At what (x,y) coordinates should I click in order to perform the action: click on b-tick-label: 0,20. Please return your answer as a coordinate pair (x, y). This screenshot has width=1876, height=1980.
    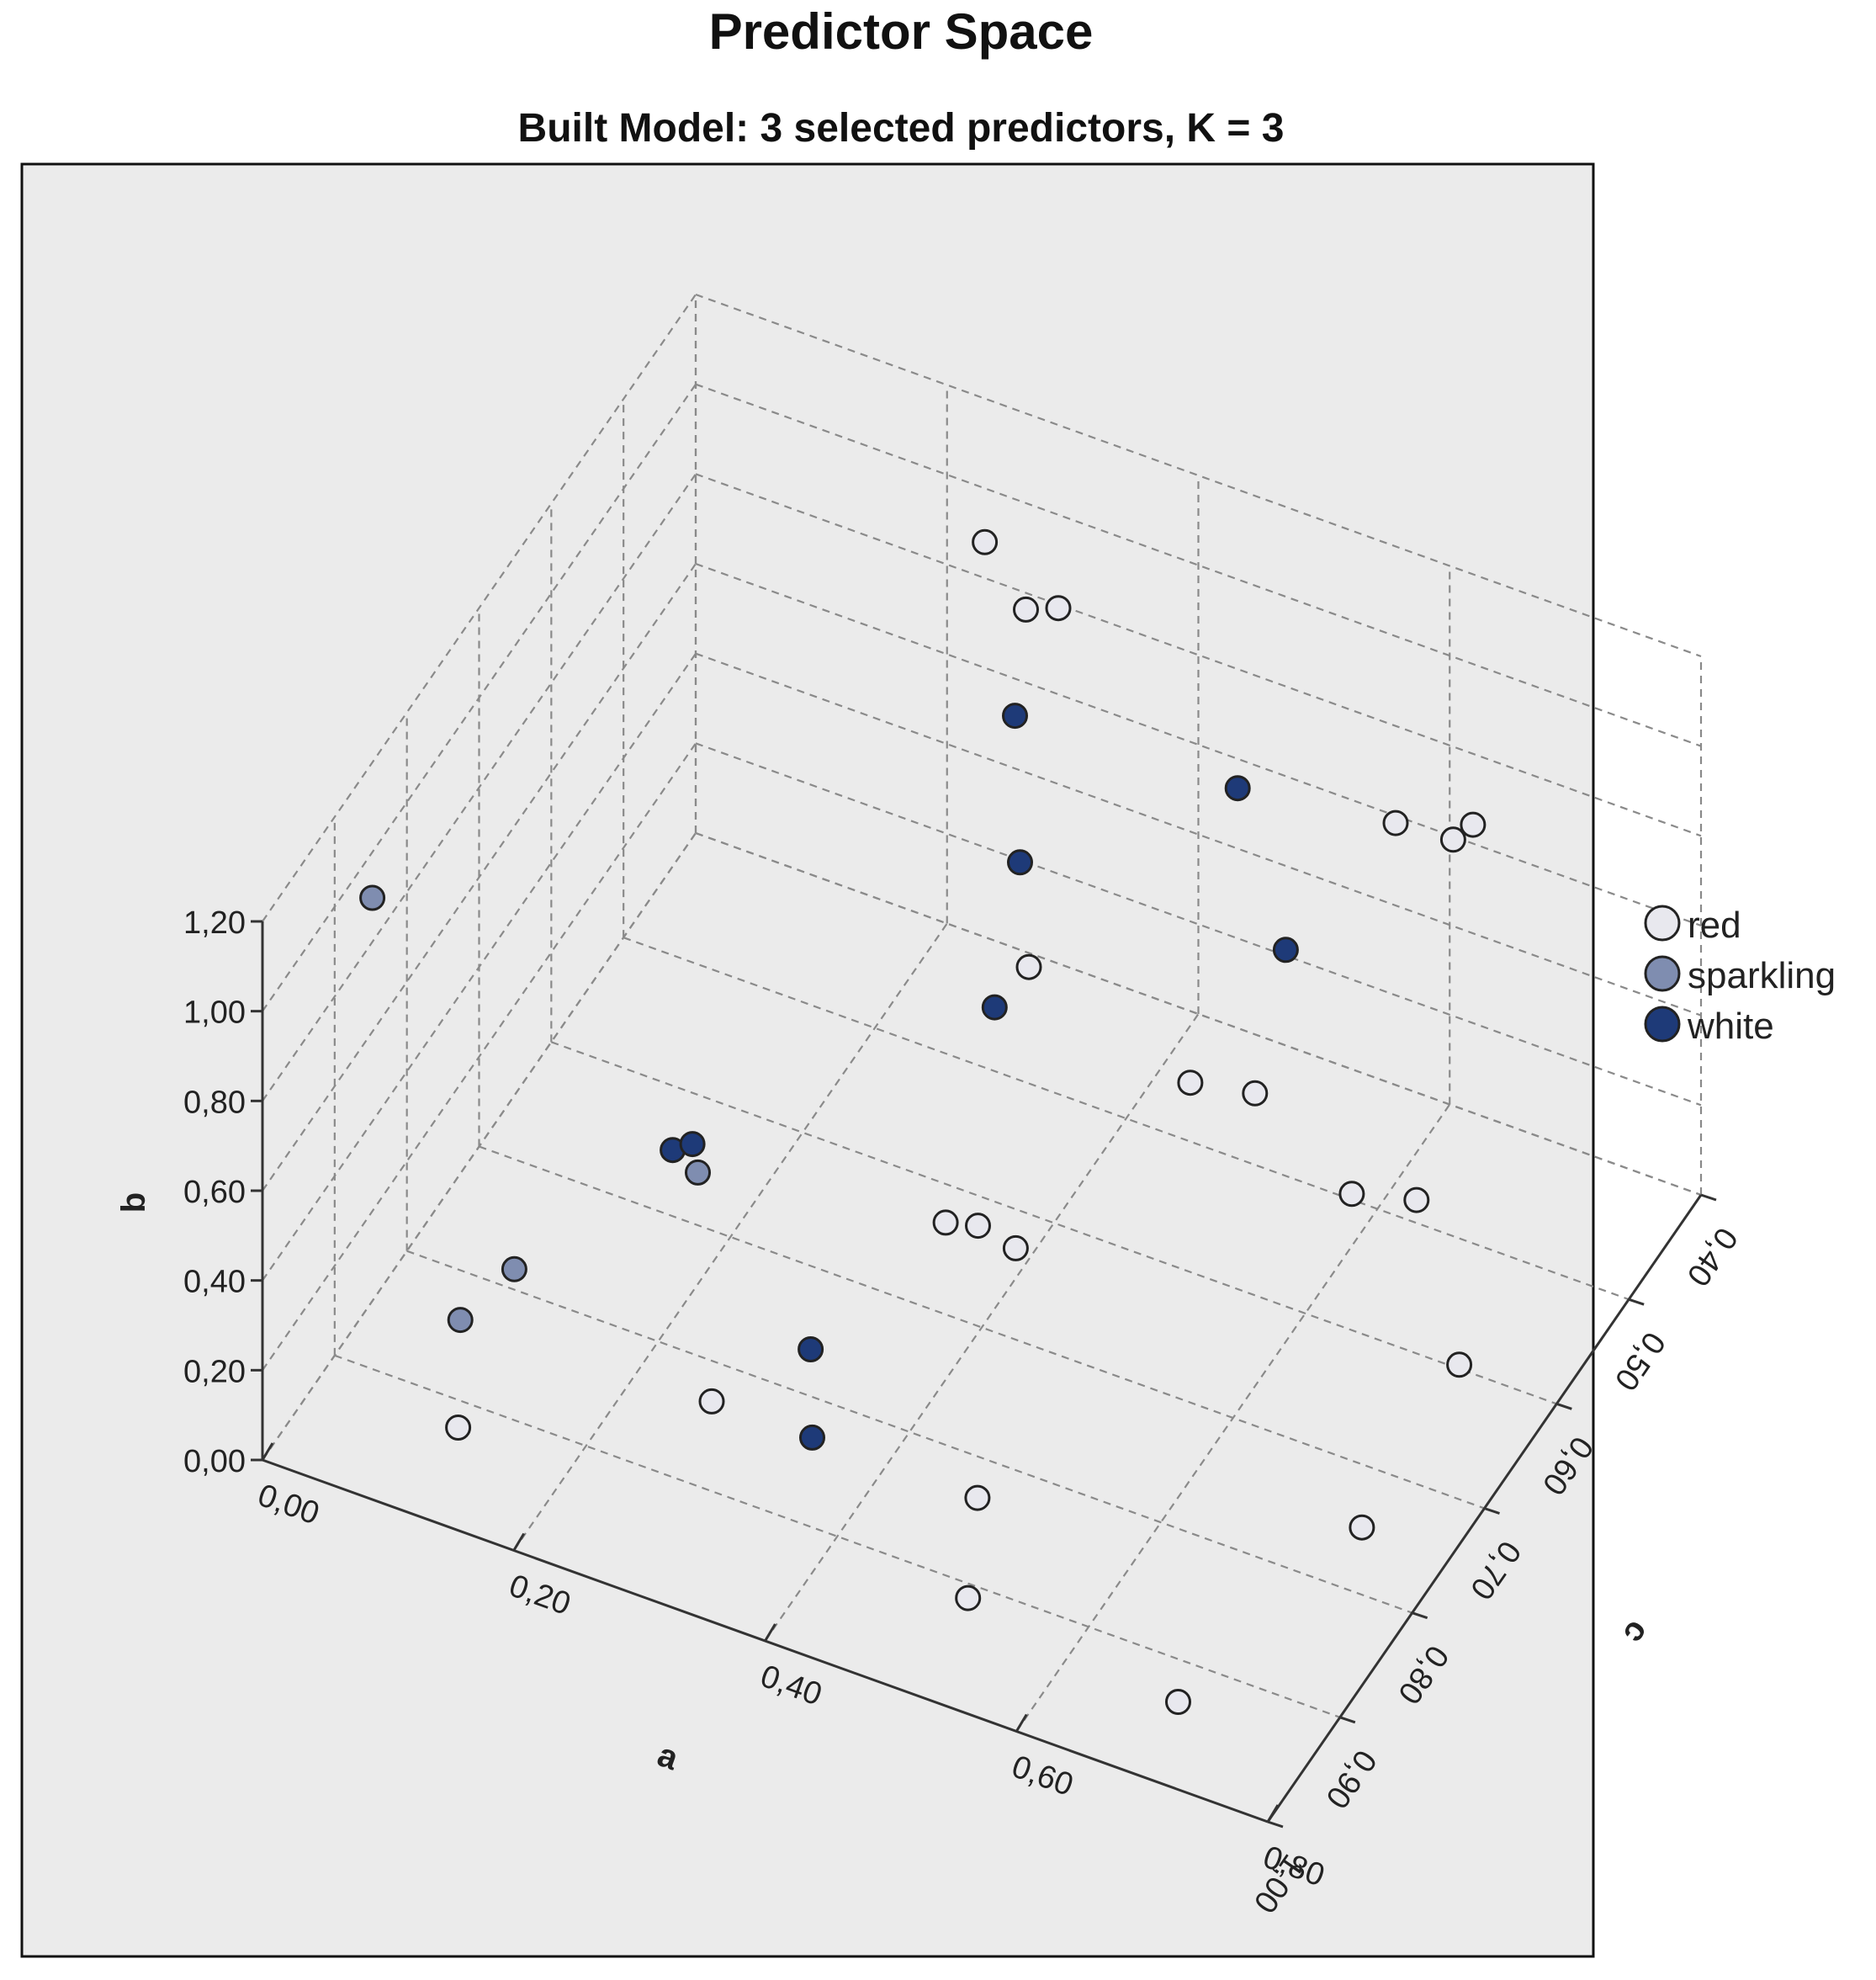
    Looking at the image, I should click on (214, 1371).